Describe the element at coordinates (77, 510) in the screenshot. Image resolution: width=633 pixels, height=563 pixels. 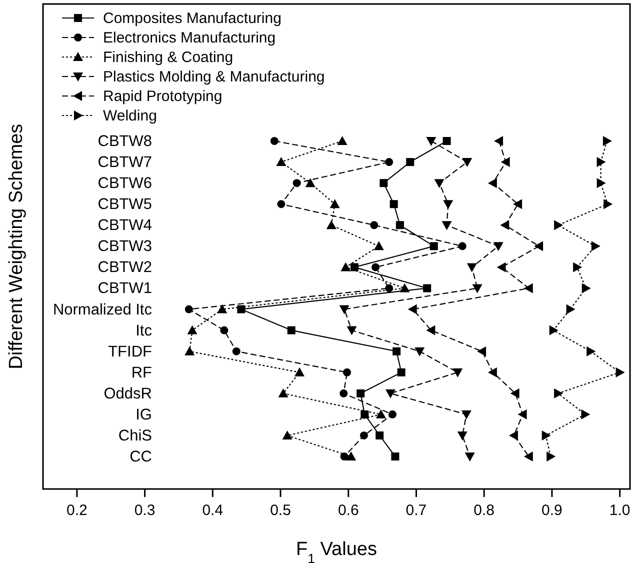
I see `x-tick-label: 0.2` at that location.